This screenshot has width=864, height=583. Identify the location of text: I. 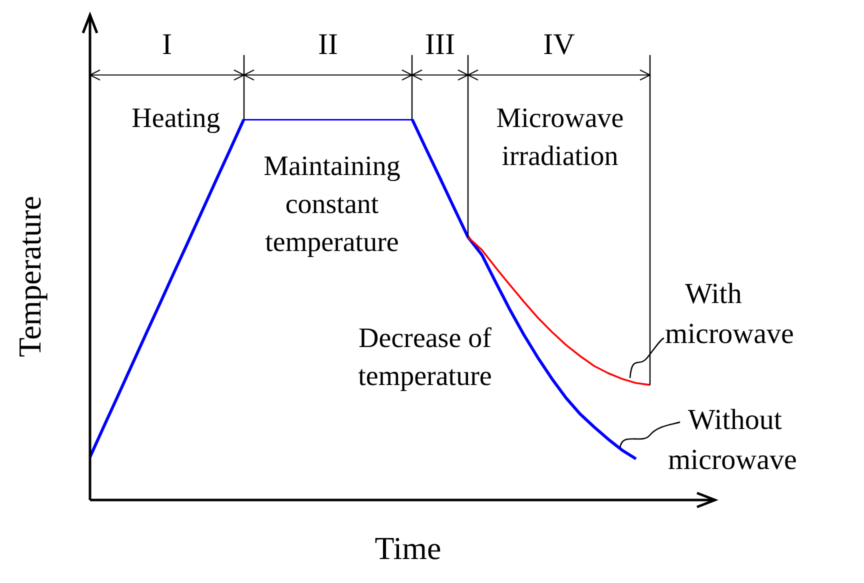
(167, 45).